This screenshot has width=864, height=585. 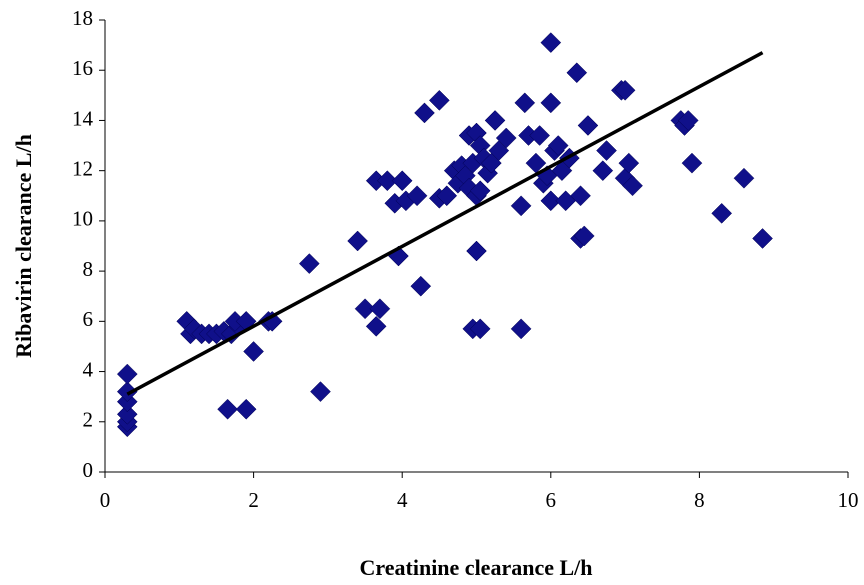 What do you see at coordinates (476, 567) in the screenshot?
I see `x-axis-title: Creatinine clearance L/h` at bounding box center [476, 567].